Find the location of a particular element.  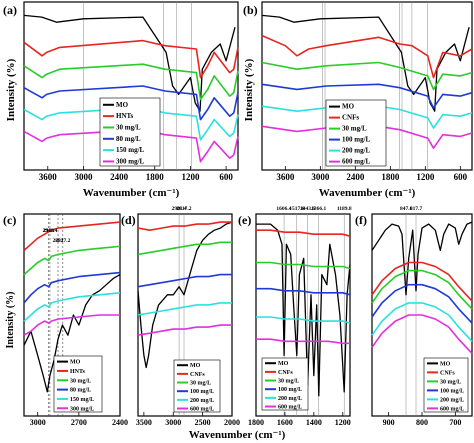

x-tick-label: 700 is located at coordinates (455, 422).